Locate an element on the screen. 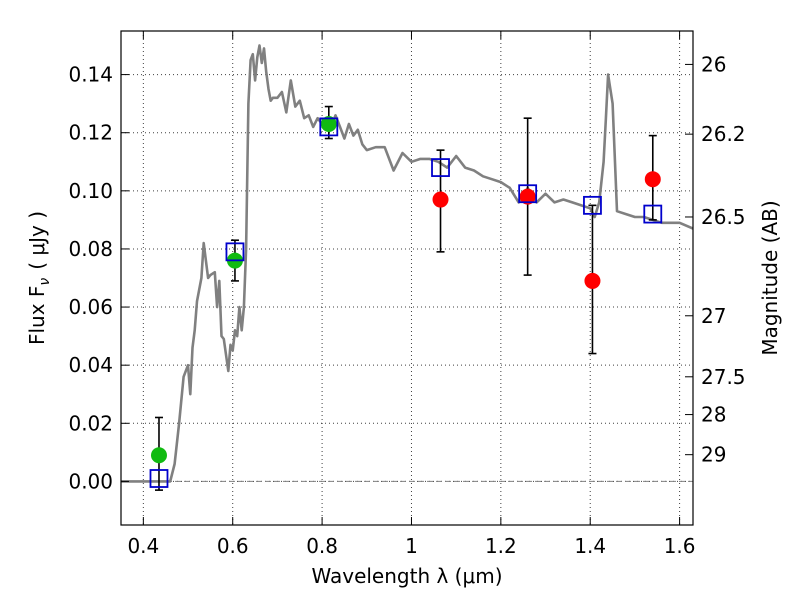  x-tick-label: 0.8 is located at coordinates (322, 546).